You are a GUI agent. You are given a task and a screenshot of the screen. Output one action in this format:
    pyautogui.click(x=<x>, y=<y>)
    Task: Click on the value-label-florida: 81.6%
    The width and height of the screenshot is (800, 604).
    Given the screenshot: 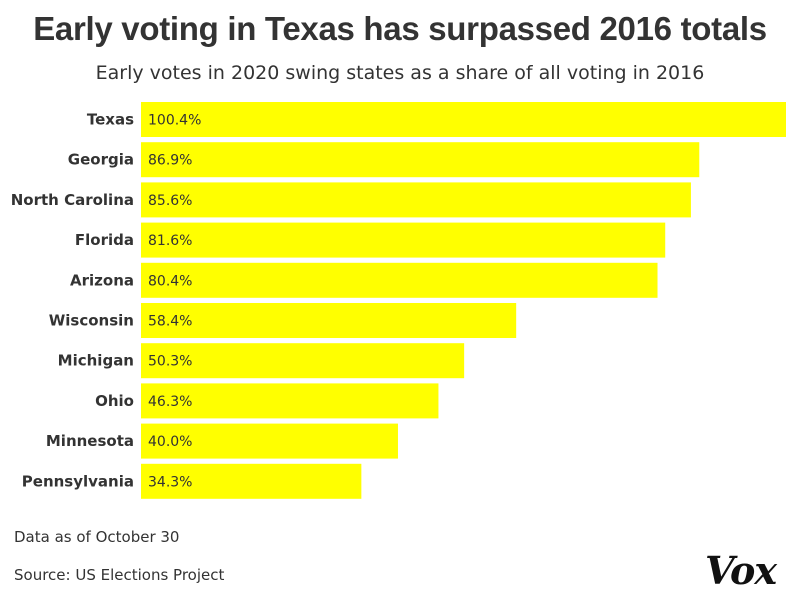 What is the action you would take?
    pyautogui.click(x=170, y=241)
    